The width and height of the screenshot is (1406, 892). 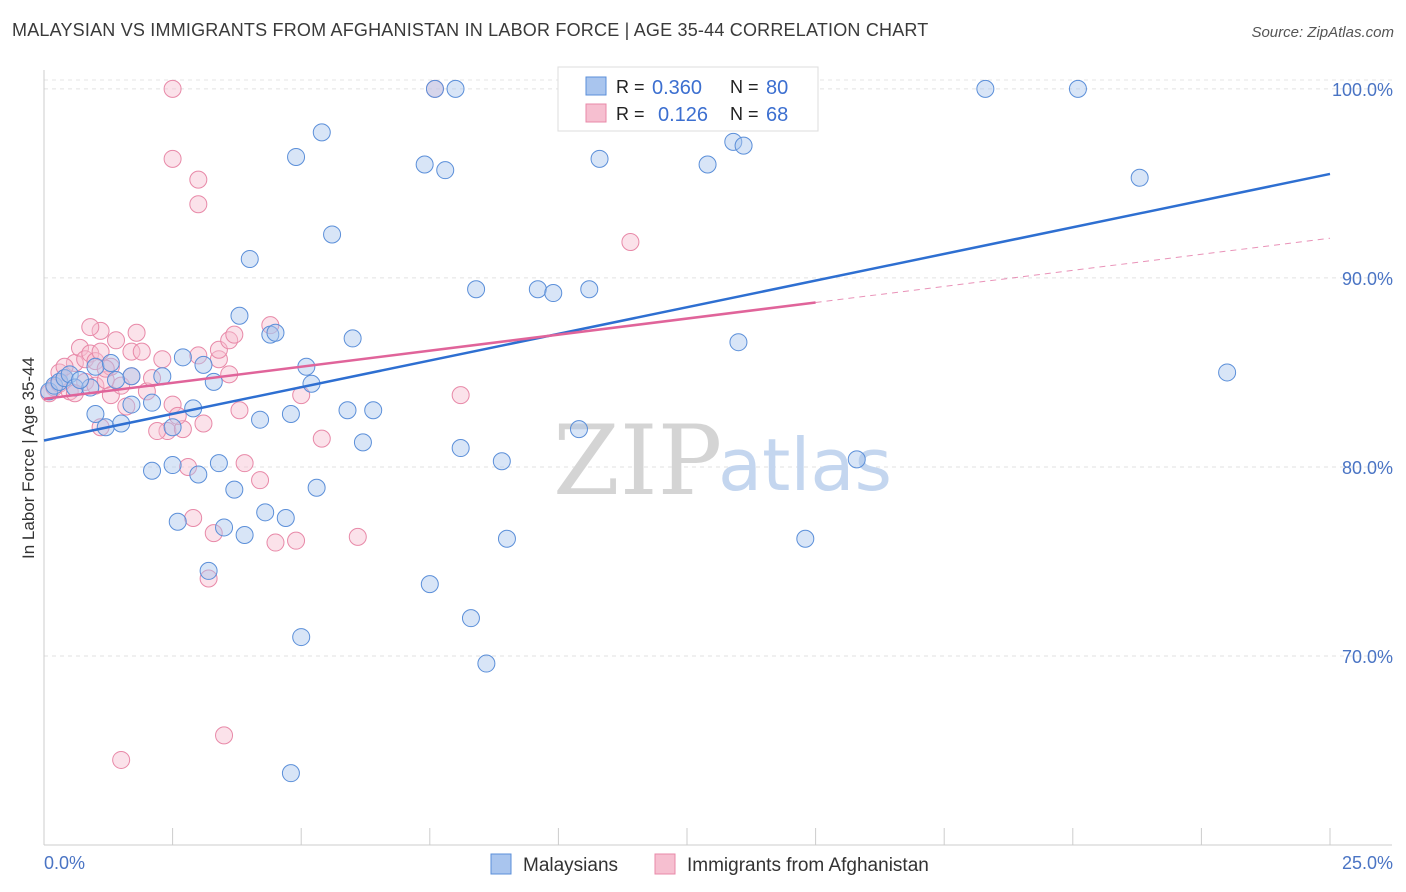 I want to click on bottom-legend-swatch-afghanistan, so click(x=665, y=864).